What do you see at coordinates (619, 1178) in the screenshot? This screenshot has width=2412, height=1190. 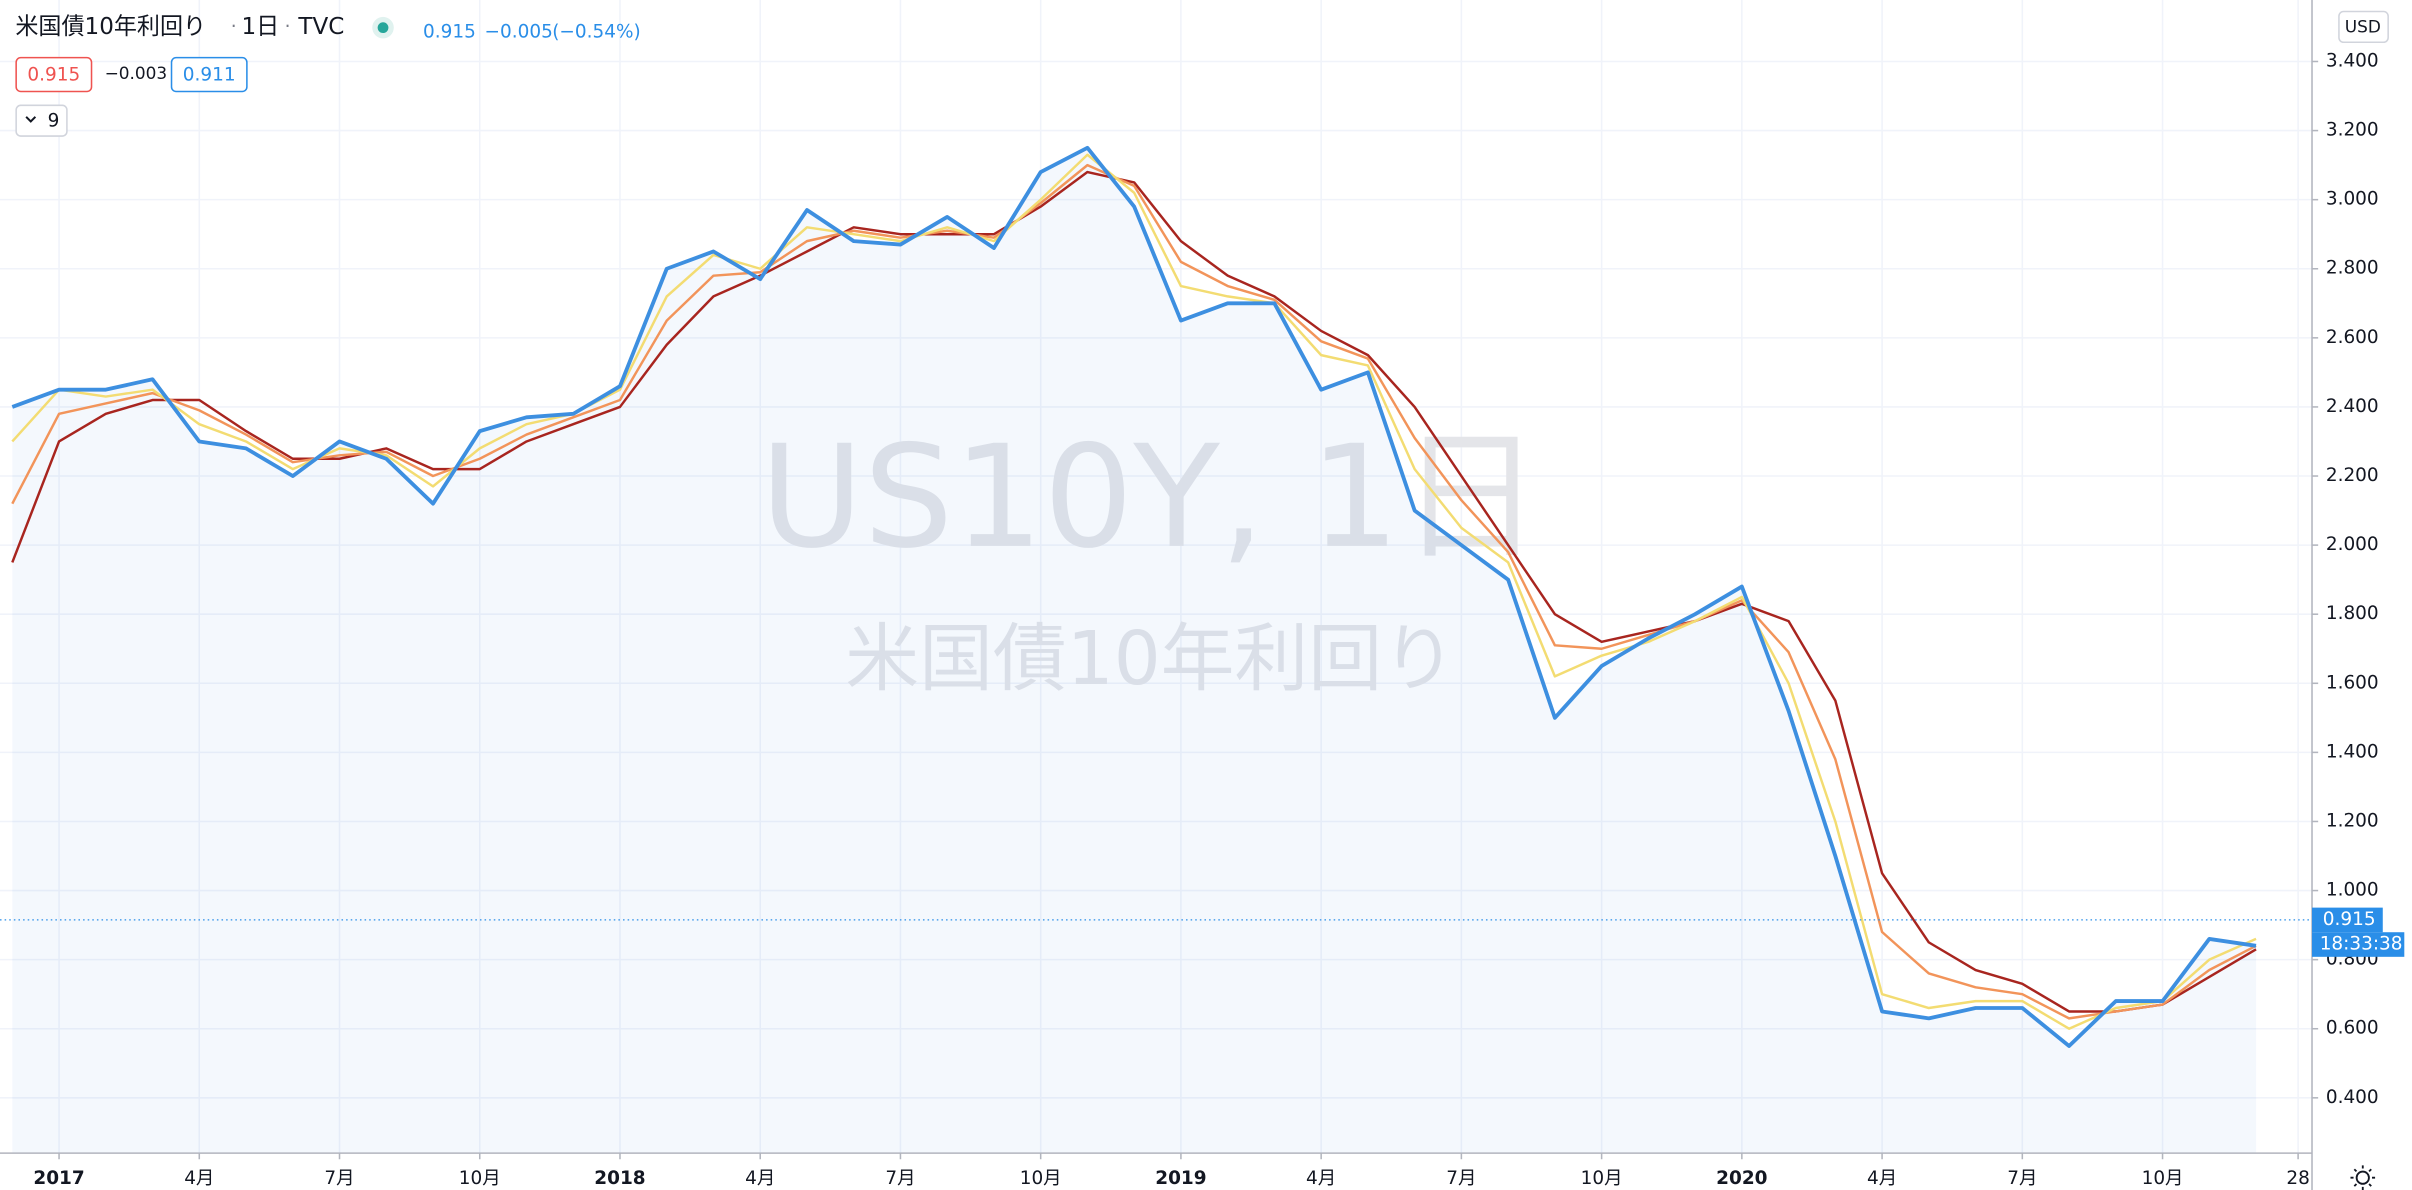 I see `x-tick-label: 2018` at bounding box center [619, 1178].